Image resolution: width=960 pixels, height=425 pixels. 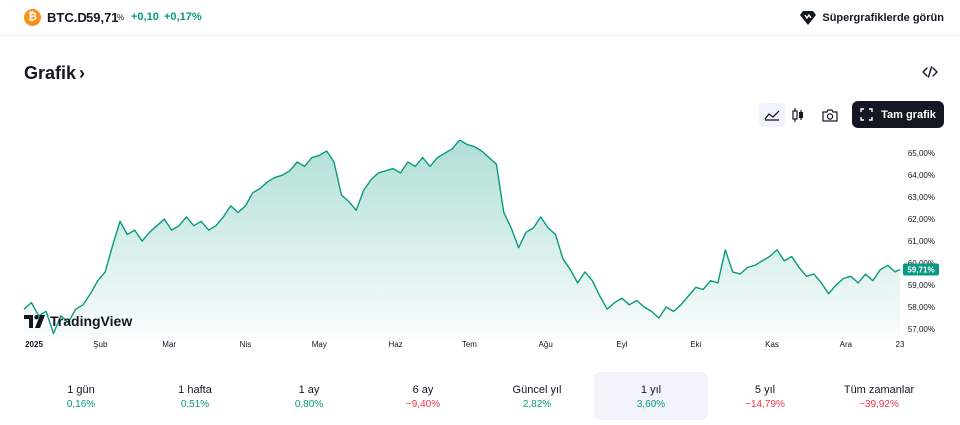 I want to click on period-tab: 5 yıl −14,79%, so click(x=765, y=396).